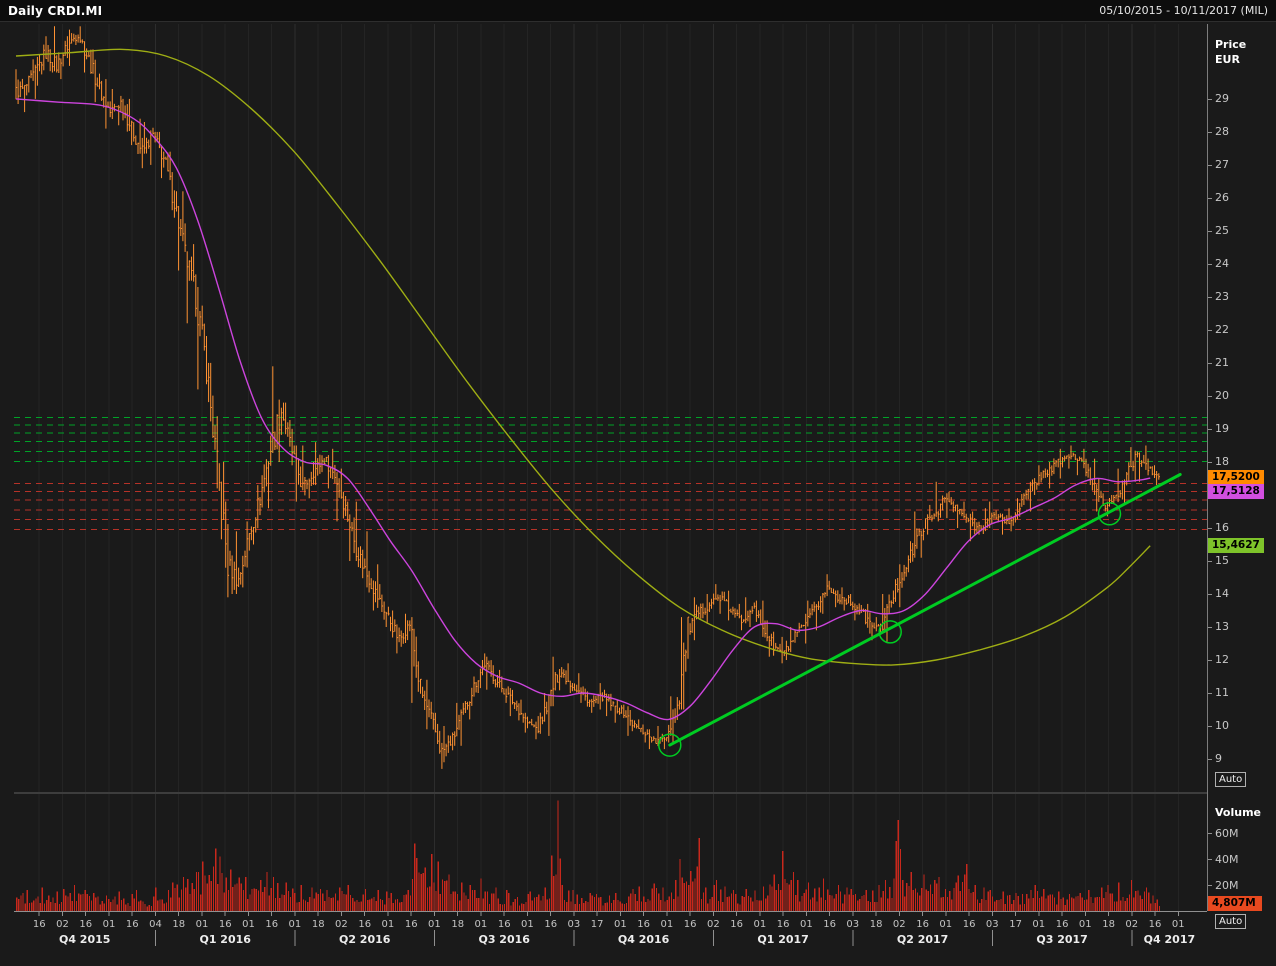 Image resolution: width=1276 pixels, height=966 pixels. Describe the element at coordinates (1222, 164) in the screenshot. I see `price-tick-label: 27` at that location.